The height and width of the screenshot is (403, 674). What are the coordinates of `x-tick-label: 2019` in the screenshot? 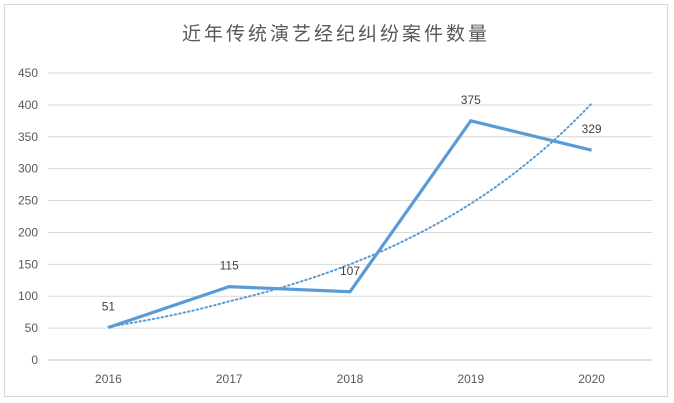 It's located at (470, 379).